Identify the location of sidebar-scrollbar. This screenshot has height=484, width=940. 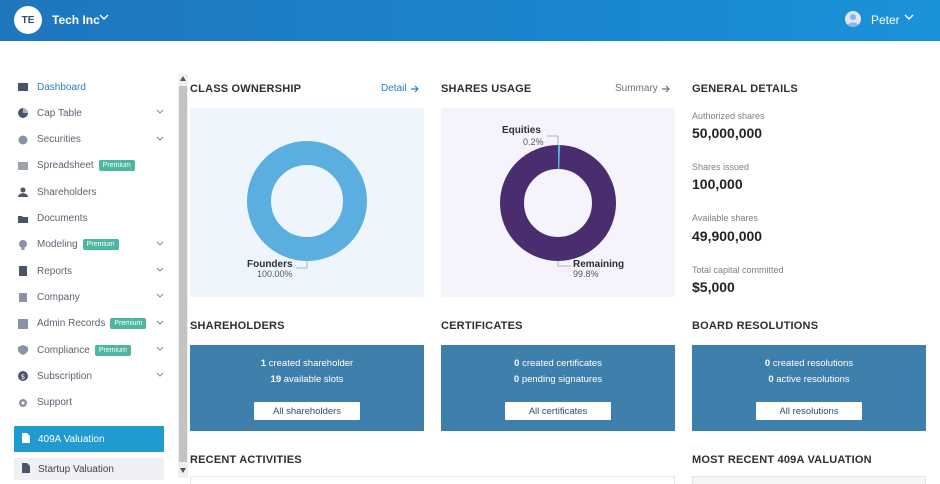
(183, 276).